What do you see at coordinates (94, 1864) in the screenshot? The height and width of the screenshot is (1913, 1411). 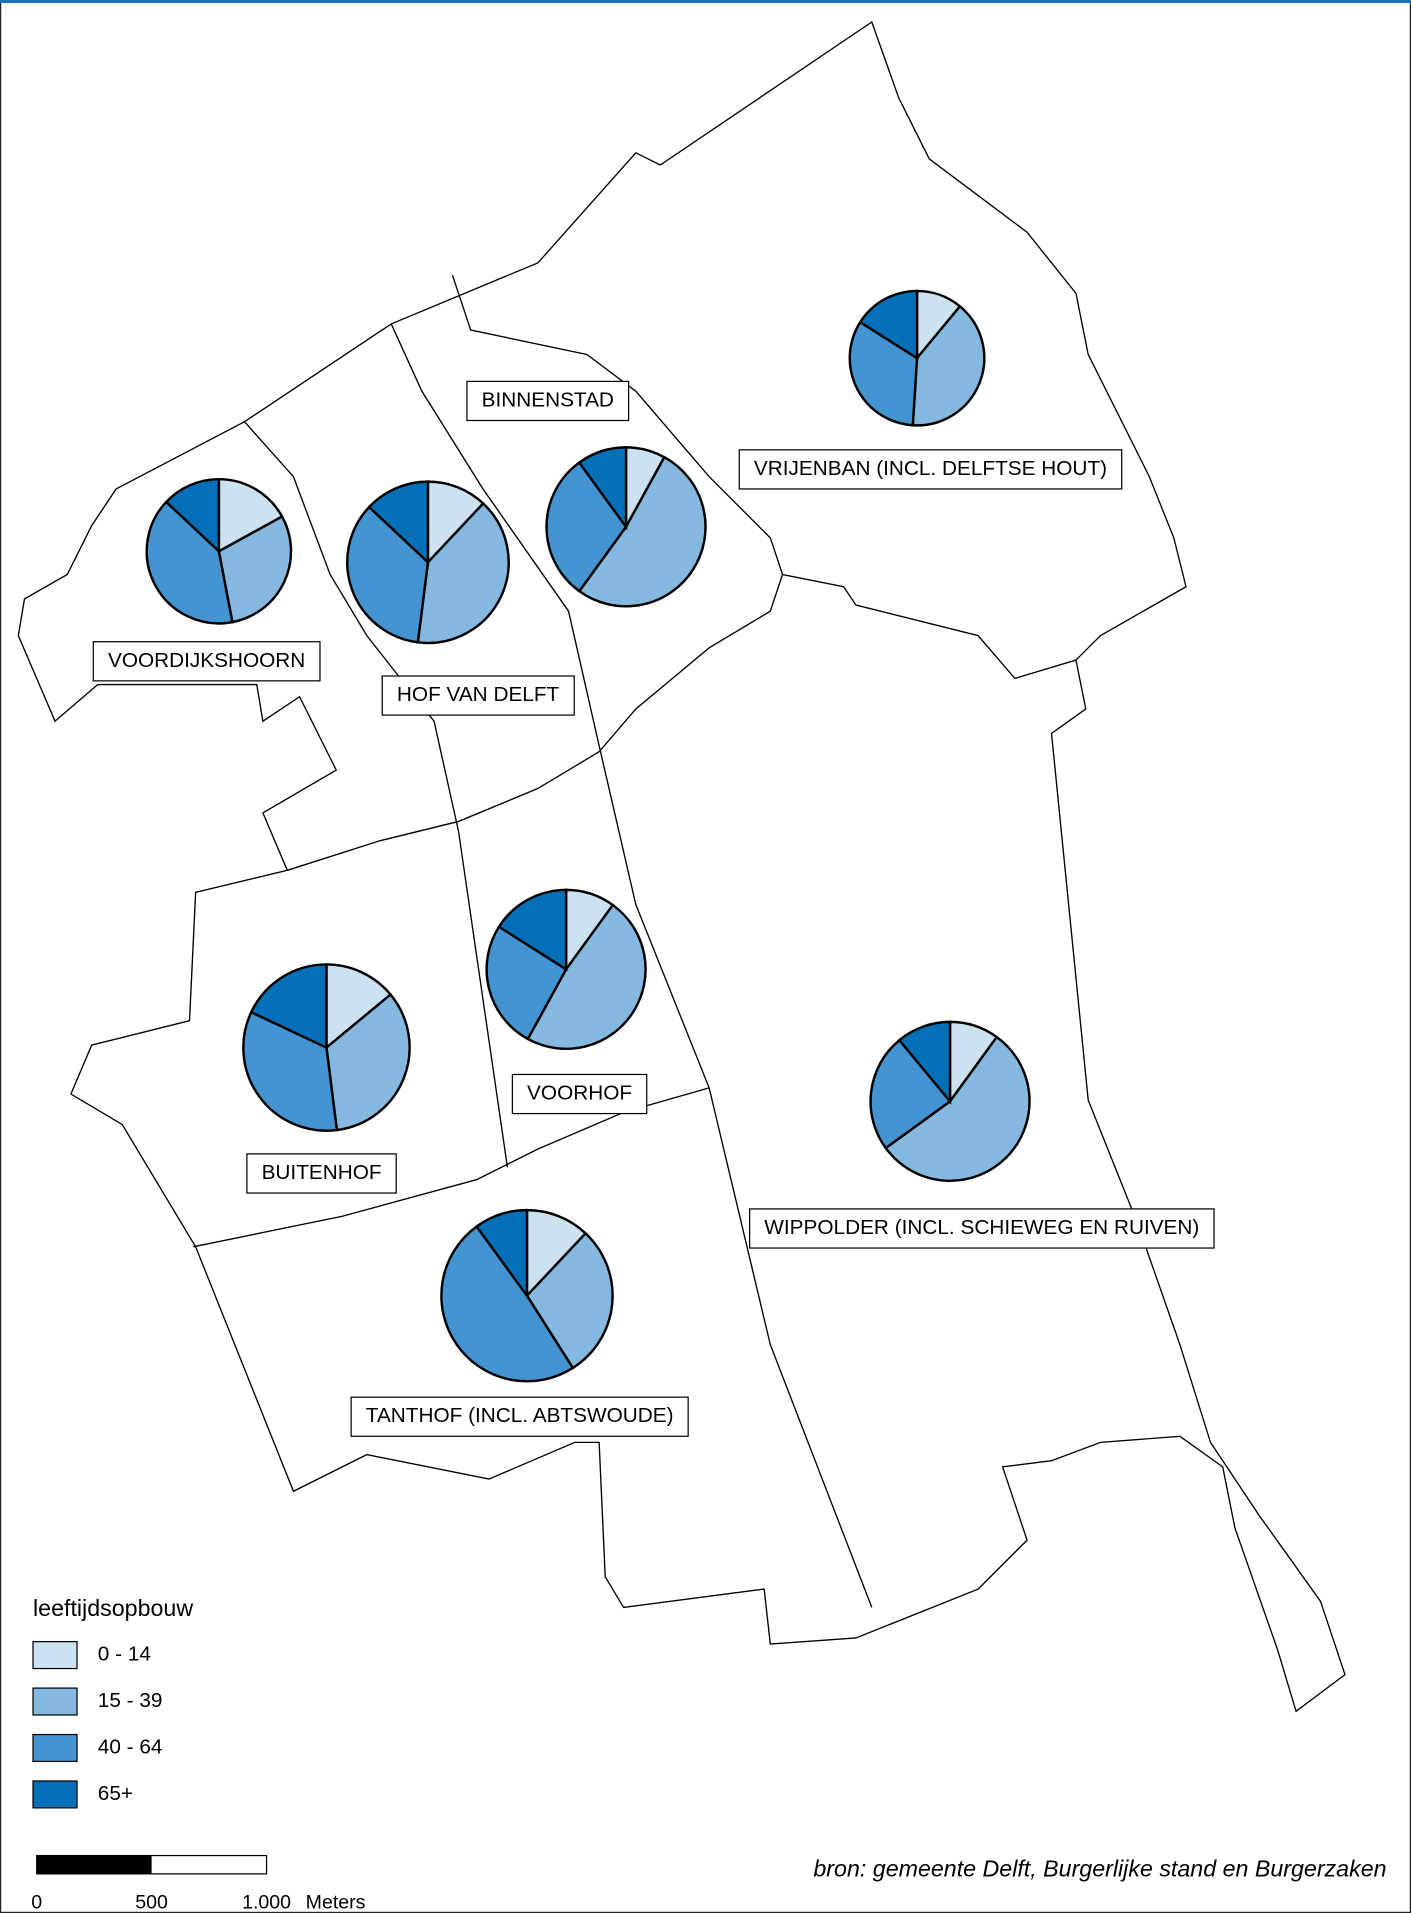 I see `scale-bar-segment` at bounding box center [94, 1864].